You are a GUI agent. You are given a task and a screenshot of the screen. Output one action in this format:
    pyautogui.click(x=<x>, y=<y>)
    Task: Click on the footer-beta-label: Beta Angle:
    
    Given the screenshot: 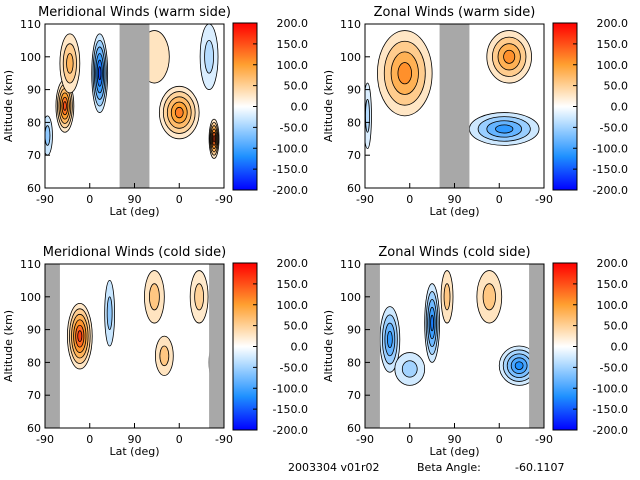 What is the action you would take?
    pyautogui.click(x=449, y=467)
    